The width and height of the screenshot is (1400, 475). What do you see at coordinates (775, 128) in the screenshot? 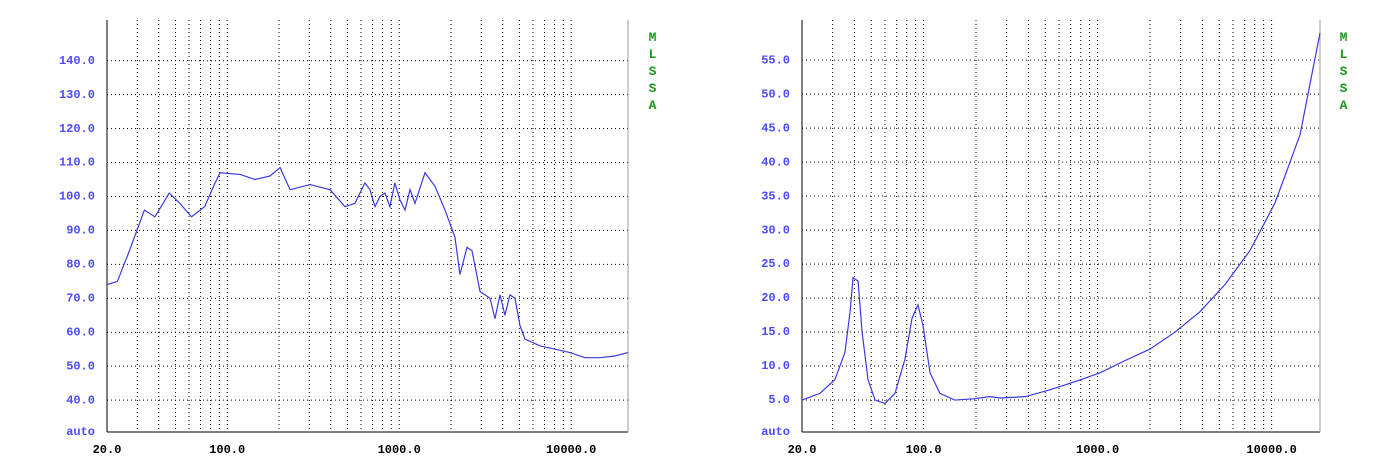
I see `y-tick-label: 45.0` at bounding box center [775, 128].